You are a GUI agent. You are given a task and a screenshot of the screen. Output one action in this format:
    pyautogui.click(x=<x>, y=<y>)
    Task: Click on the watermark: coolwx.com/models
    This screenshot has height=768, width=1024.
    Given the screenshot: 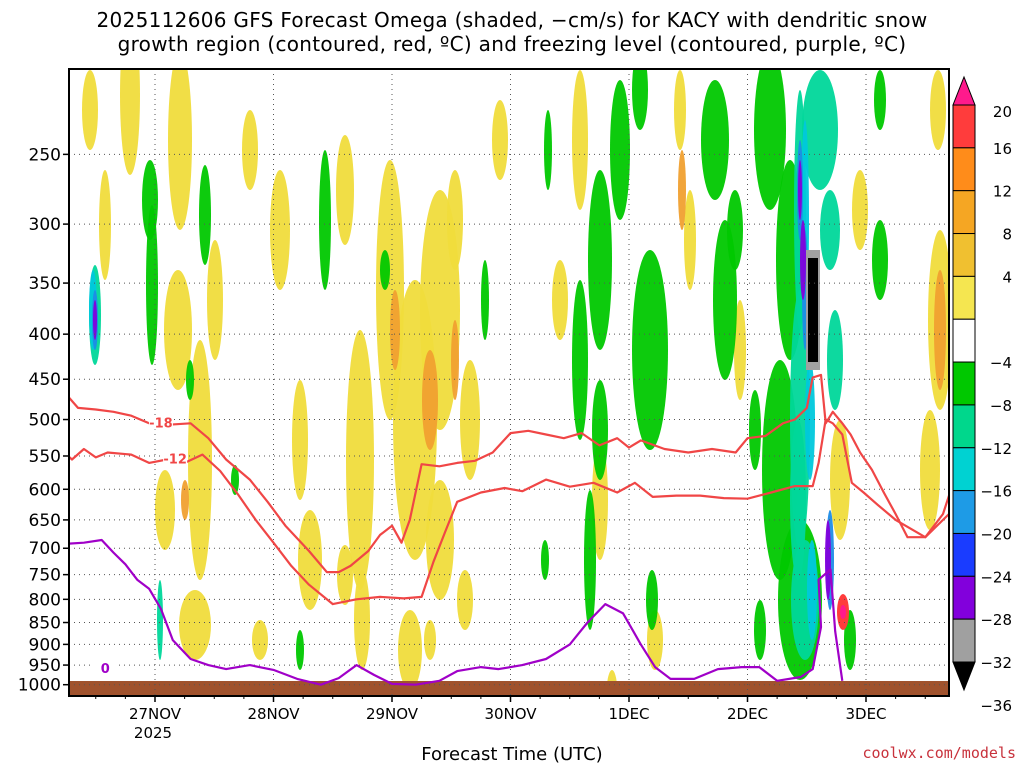 What is the action you would take?
    pyautogui.click(x=939, y=753)
    